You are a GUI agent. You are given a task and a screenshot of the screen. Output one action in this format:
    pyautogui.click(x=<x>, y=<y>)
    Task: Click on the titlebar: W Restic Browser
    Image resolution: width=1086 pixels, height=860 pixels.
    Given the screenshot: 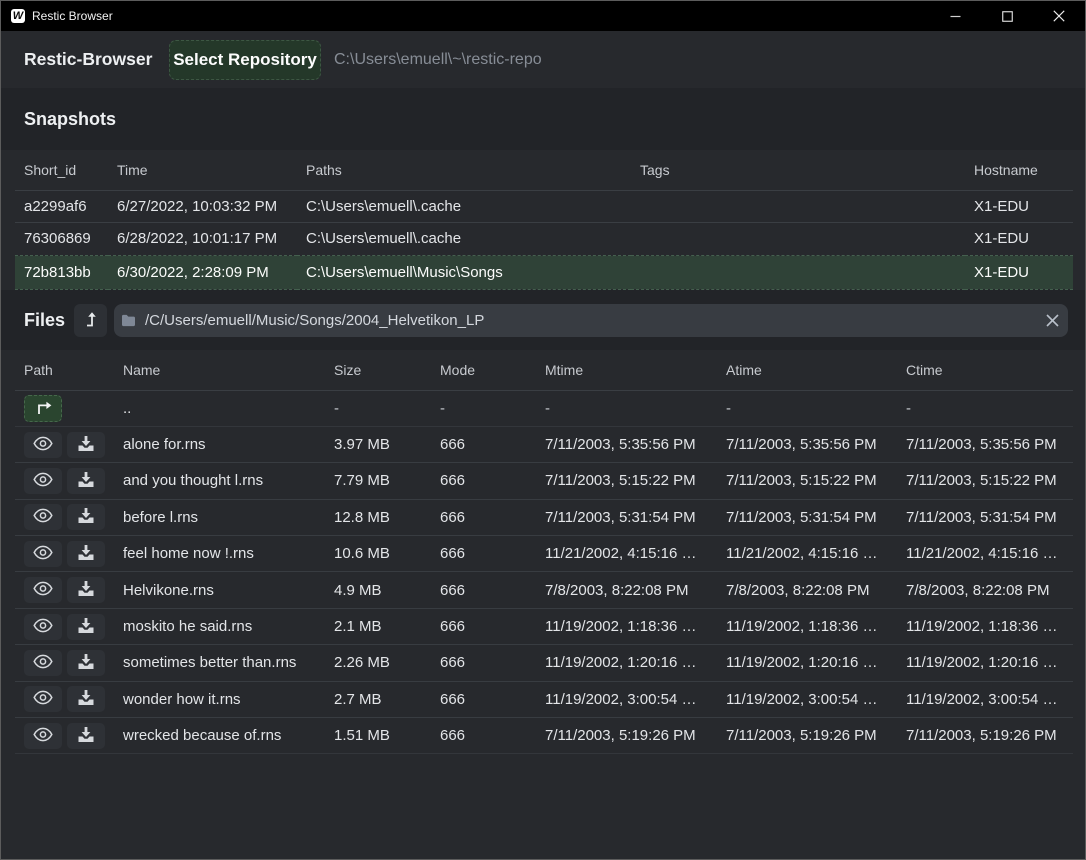 What is the action you would take?
    pyautogui.click(x=543, y=16)
    